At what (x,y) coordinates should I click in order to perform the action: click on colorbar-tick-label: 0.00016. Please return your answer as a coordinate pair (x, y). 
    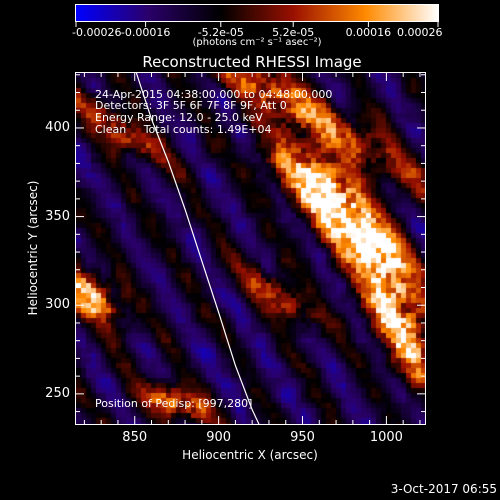
    Looking at the image, I should click on (368, 32).